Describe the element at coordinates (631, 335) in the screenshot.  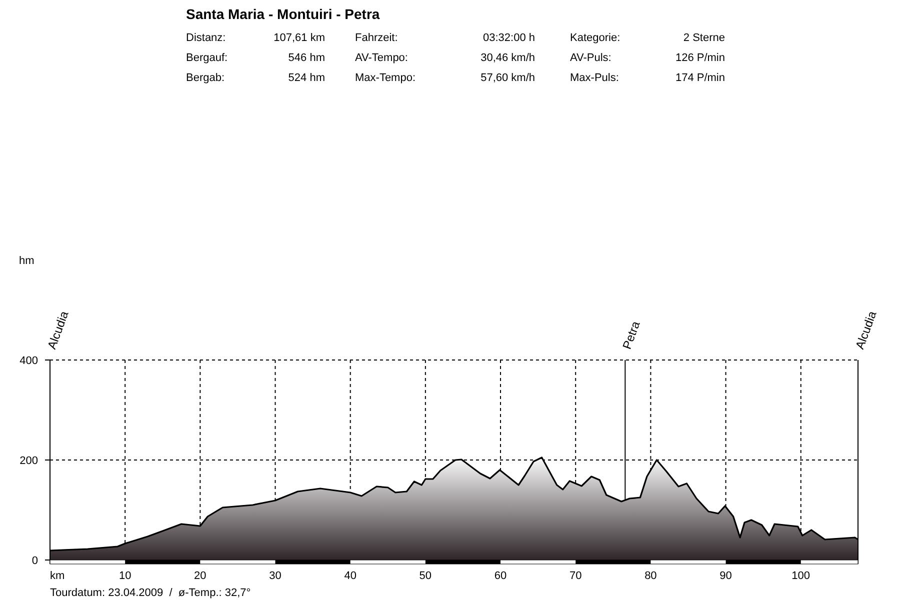
I see `ref-line-label: Petra` at that location.